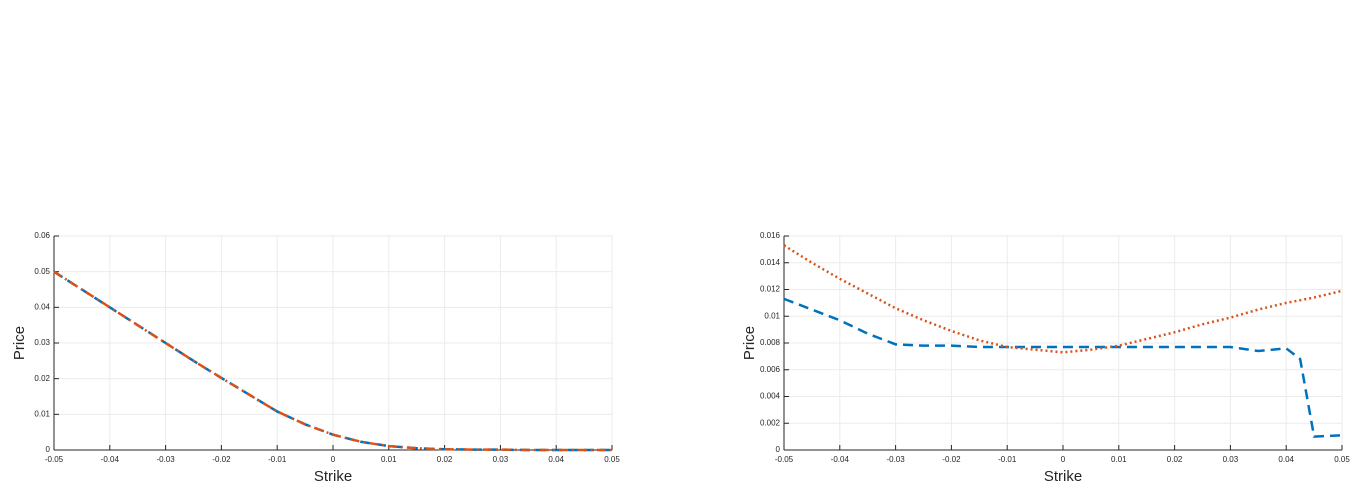  Describe the element at coordinates (770, 422) in the screenshot. I see `y-tick-label: 0.002` at that location.